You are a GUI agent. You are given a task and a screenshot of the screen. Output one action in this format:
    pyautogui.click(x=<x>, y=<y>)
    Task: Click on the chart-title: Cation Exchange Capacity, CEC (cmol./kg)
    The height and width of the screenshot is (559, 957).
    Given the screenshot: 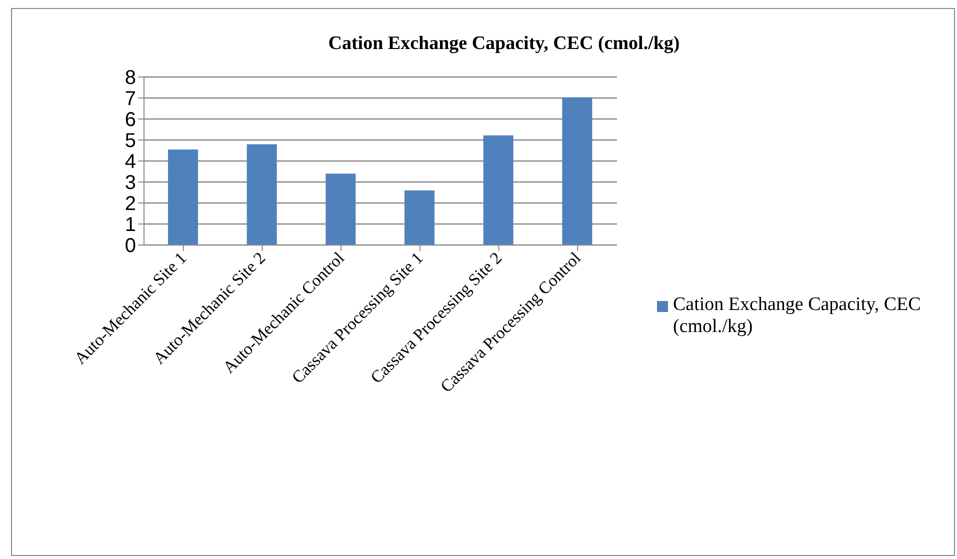 What is the action you would take?
    pyautogui.click(x=504, y=44)
    